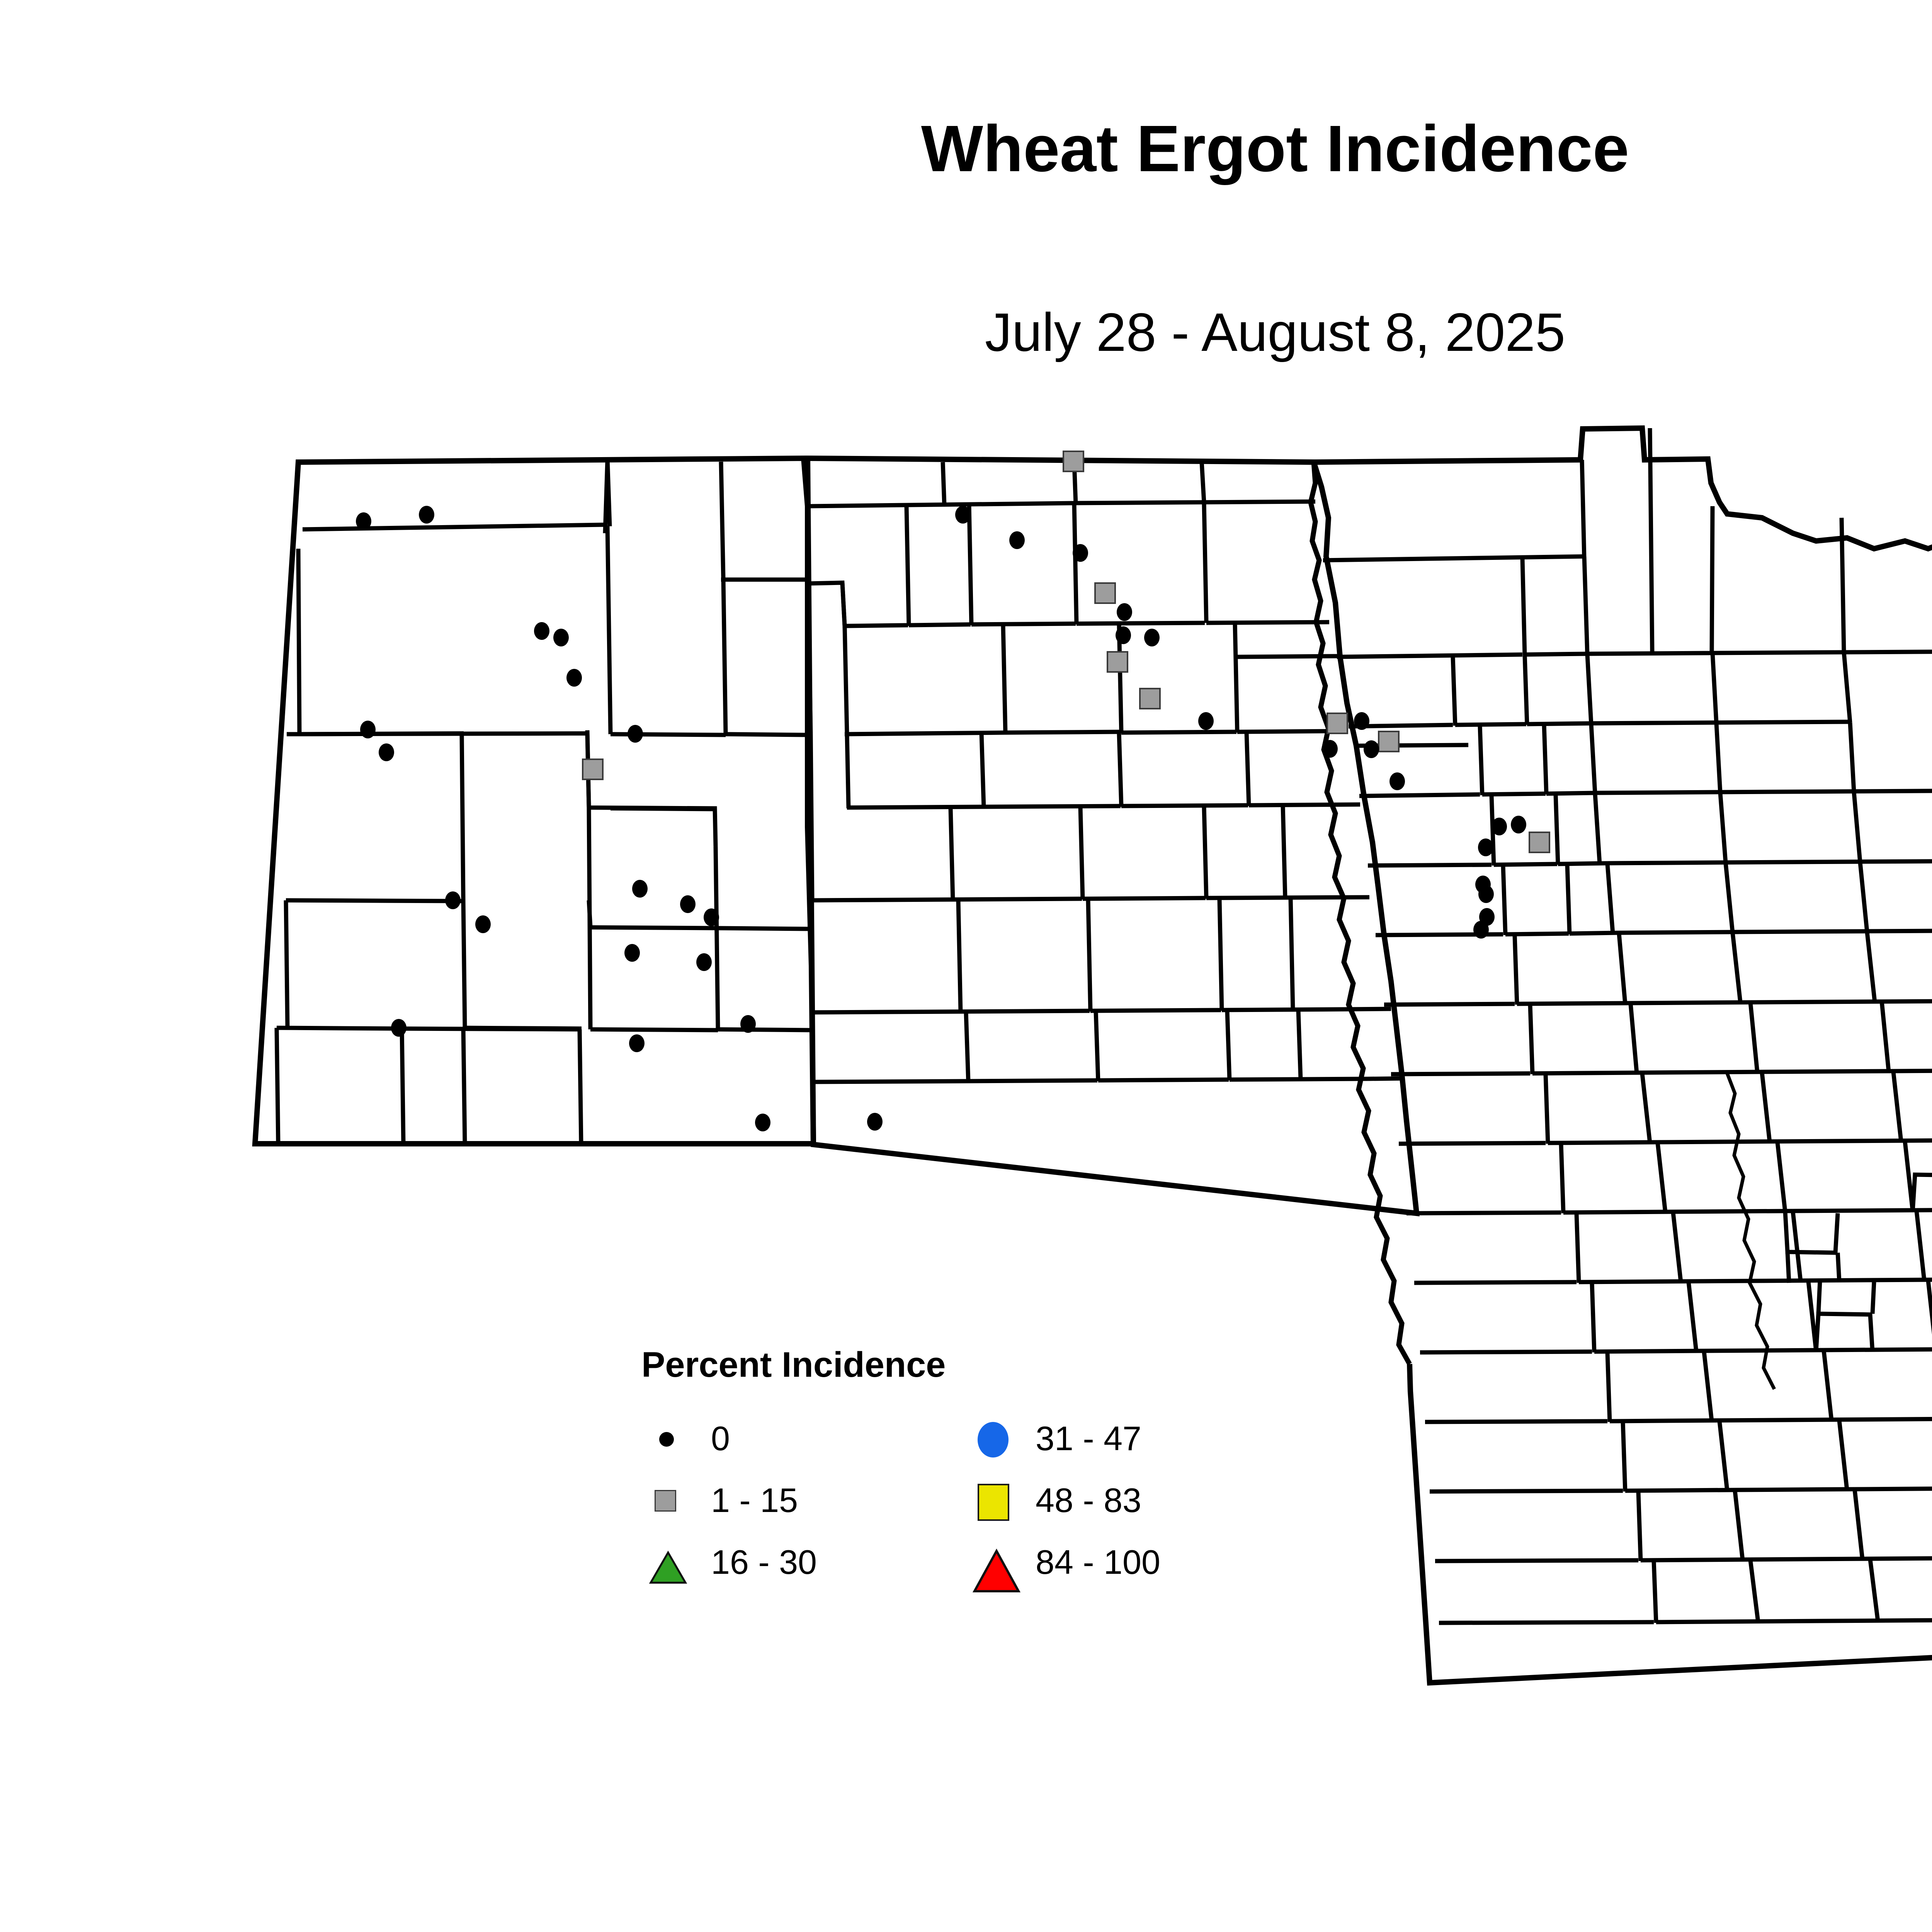 The width and height of the screenshot is (1932, 1932). Describe the element at coordinates (1098, 1562) in the screenshot. I see `legend-label-84-100: 84 - 100` at that location.